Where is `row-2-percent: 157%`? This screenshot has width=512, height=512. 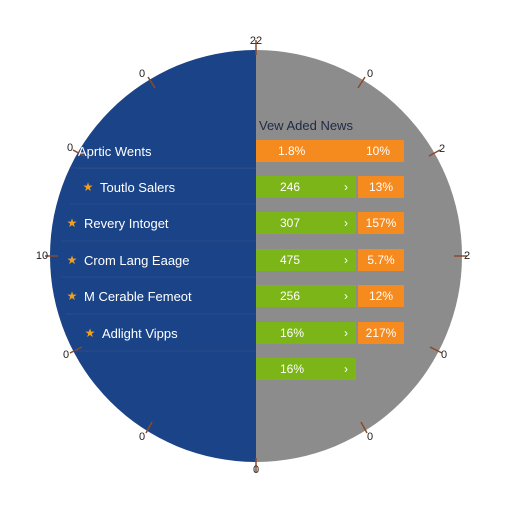 row-2-percent: 157% is located at coordinates (381, 223).